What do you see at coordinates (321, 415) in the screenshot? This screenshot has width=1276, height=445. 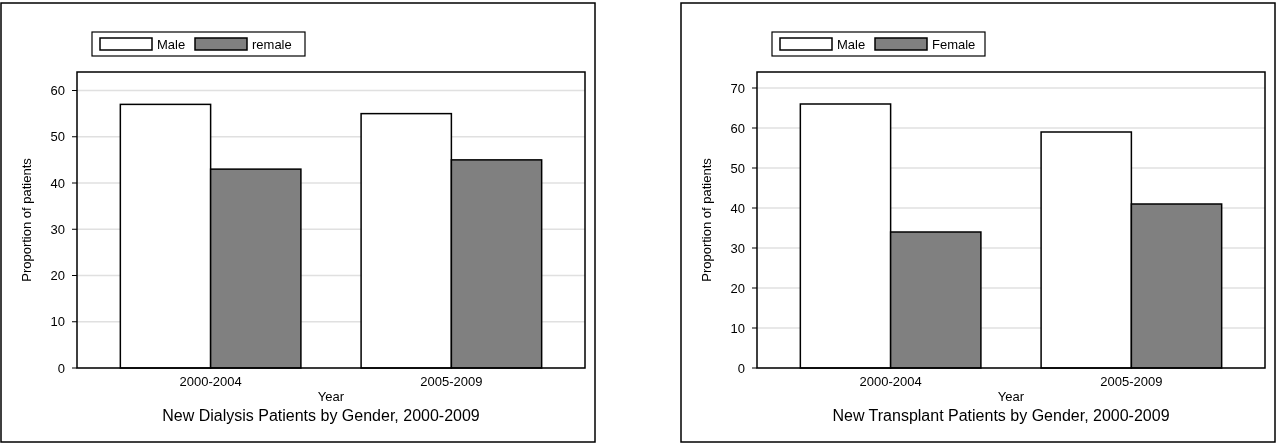 I see `text: New Dialysis Patients by Gender, 2000-2009` at bounding box center [321, 415].